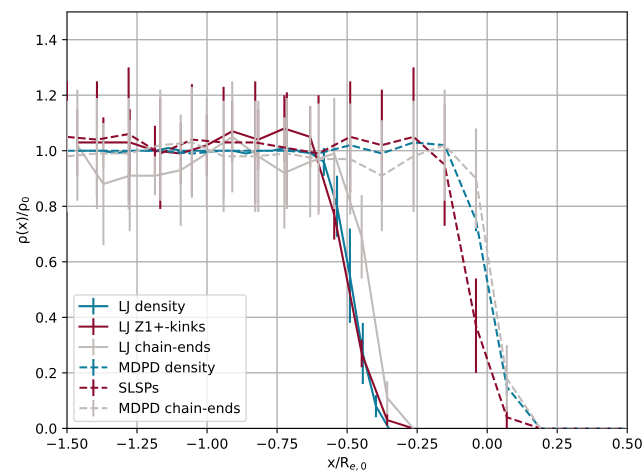  What do you see at coordinates (207, 443) in the screenshot?
I see `x-tick-label: −1.00` at bounding box center [207, 443].